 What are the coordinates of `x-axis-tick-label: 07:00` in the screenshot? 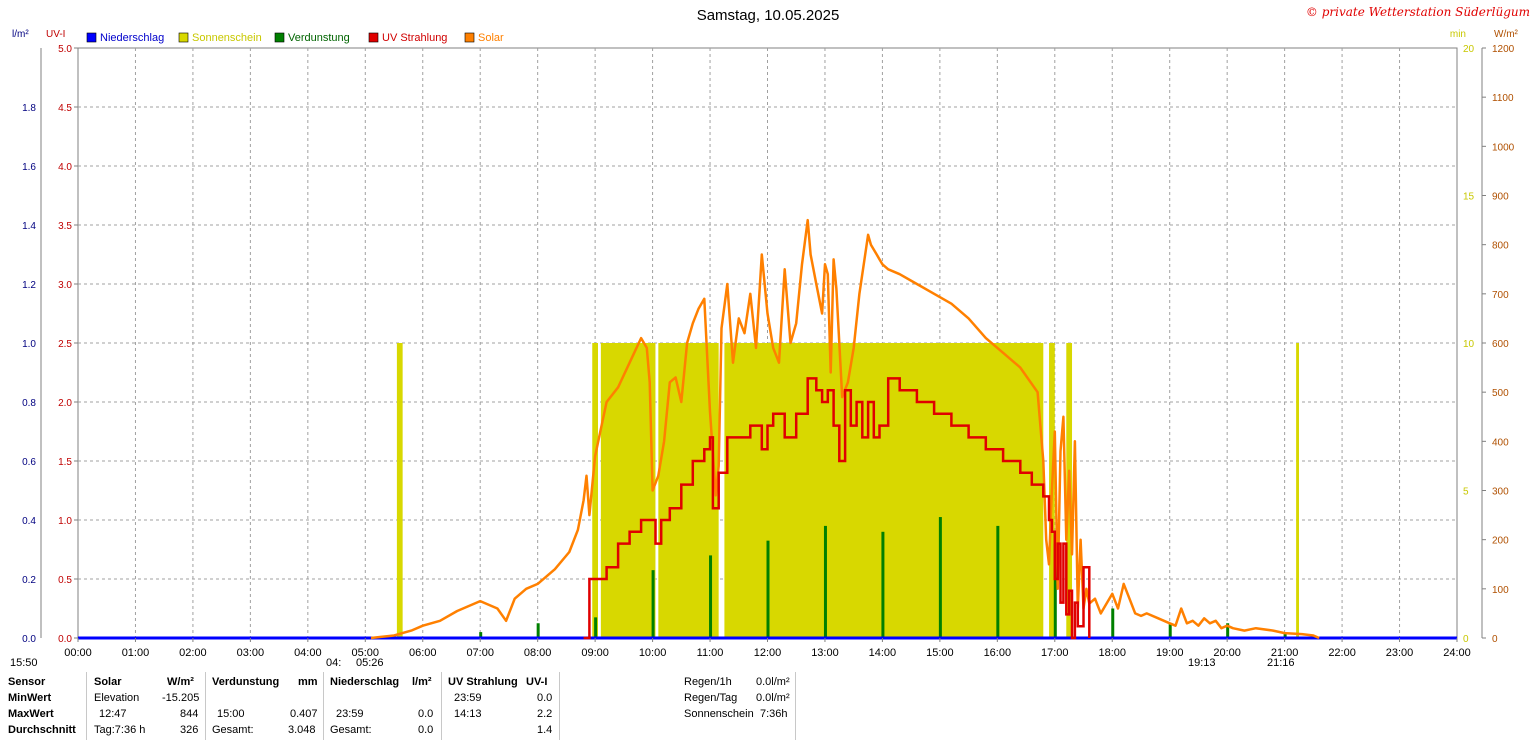 It's located at (480, 653).